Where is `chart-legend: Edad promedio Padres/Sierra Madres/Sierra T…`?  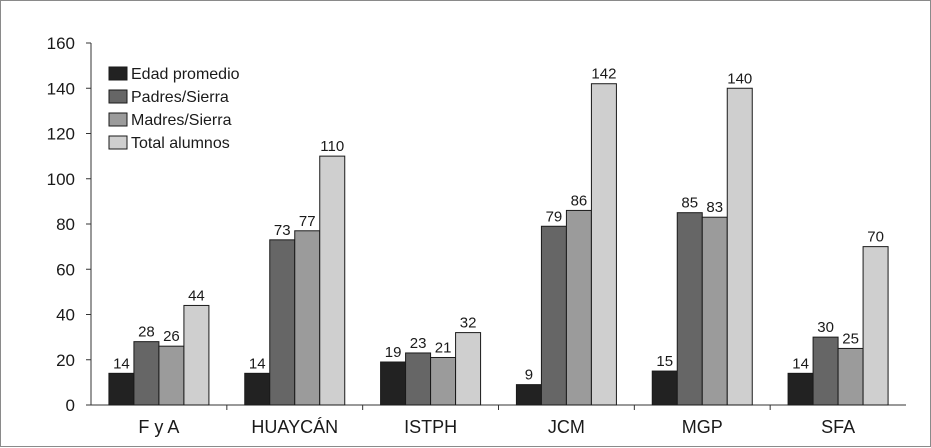
chart-legend: Edad promedio Padres/Sierra Madres/Sierra T… is located at coordinates (174, 109).